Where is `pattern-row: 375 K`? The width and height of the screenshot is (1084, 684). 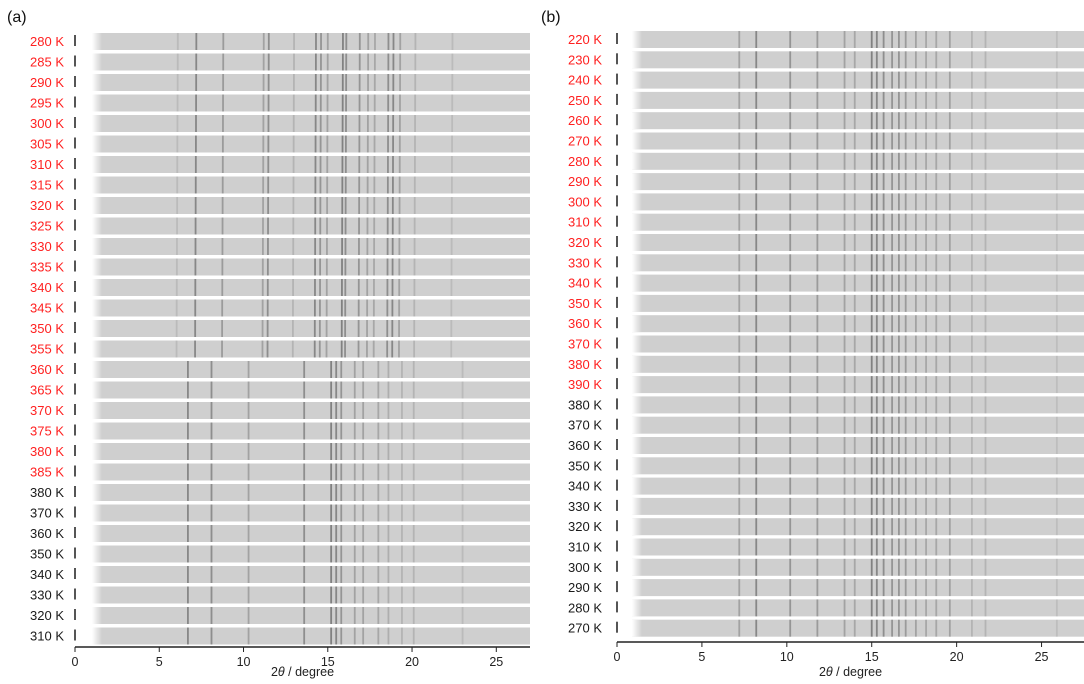 pattern-row: 375 K is located at coordinates (280, 431).